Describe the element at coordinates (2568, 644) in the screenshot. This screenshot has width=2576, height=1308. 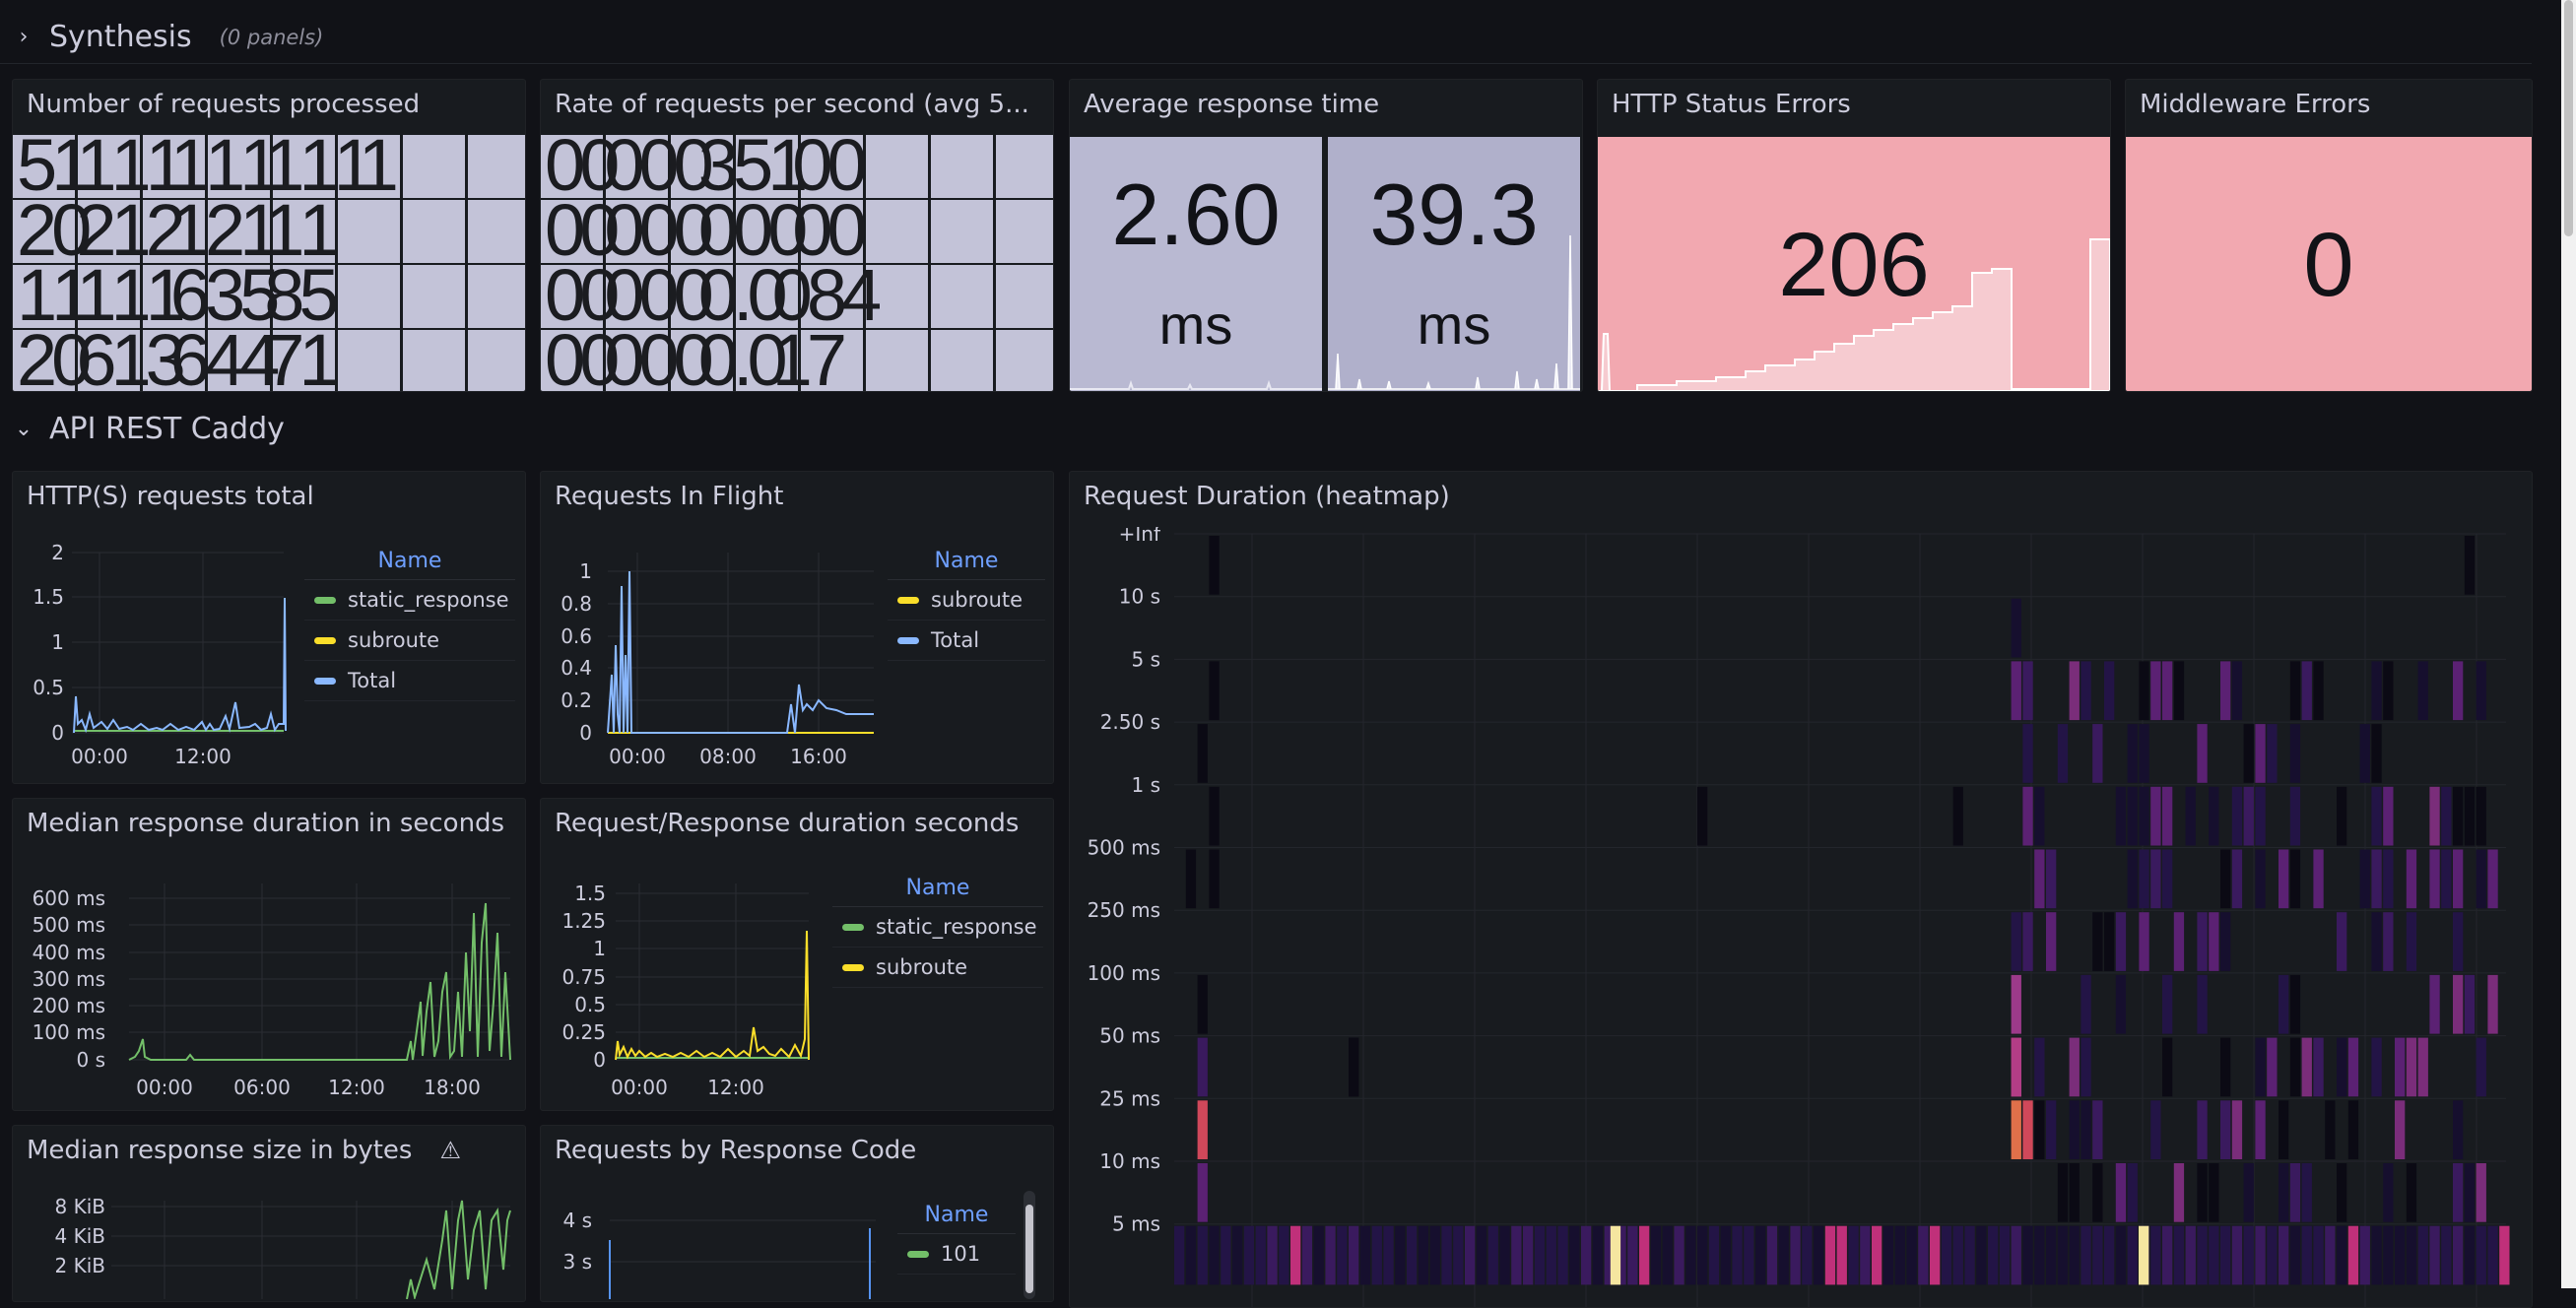
I see `page-scrollbar` at that location.